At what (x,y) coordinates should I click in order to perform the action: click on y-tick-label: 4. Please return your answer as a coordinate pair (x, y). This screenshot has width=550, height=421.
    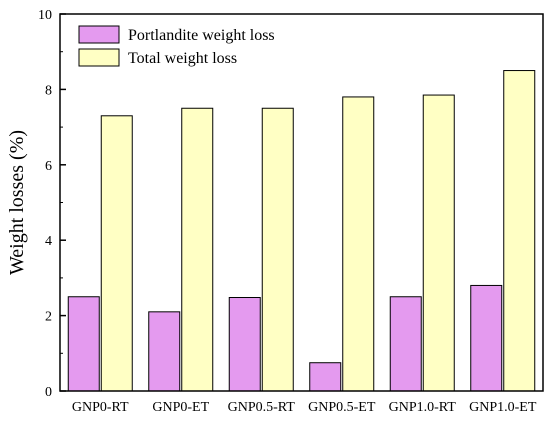
    Looking at the image, I should click on (48, 241).